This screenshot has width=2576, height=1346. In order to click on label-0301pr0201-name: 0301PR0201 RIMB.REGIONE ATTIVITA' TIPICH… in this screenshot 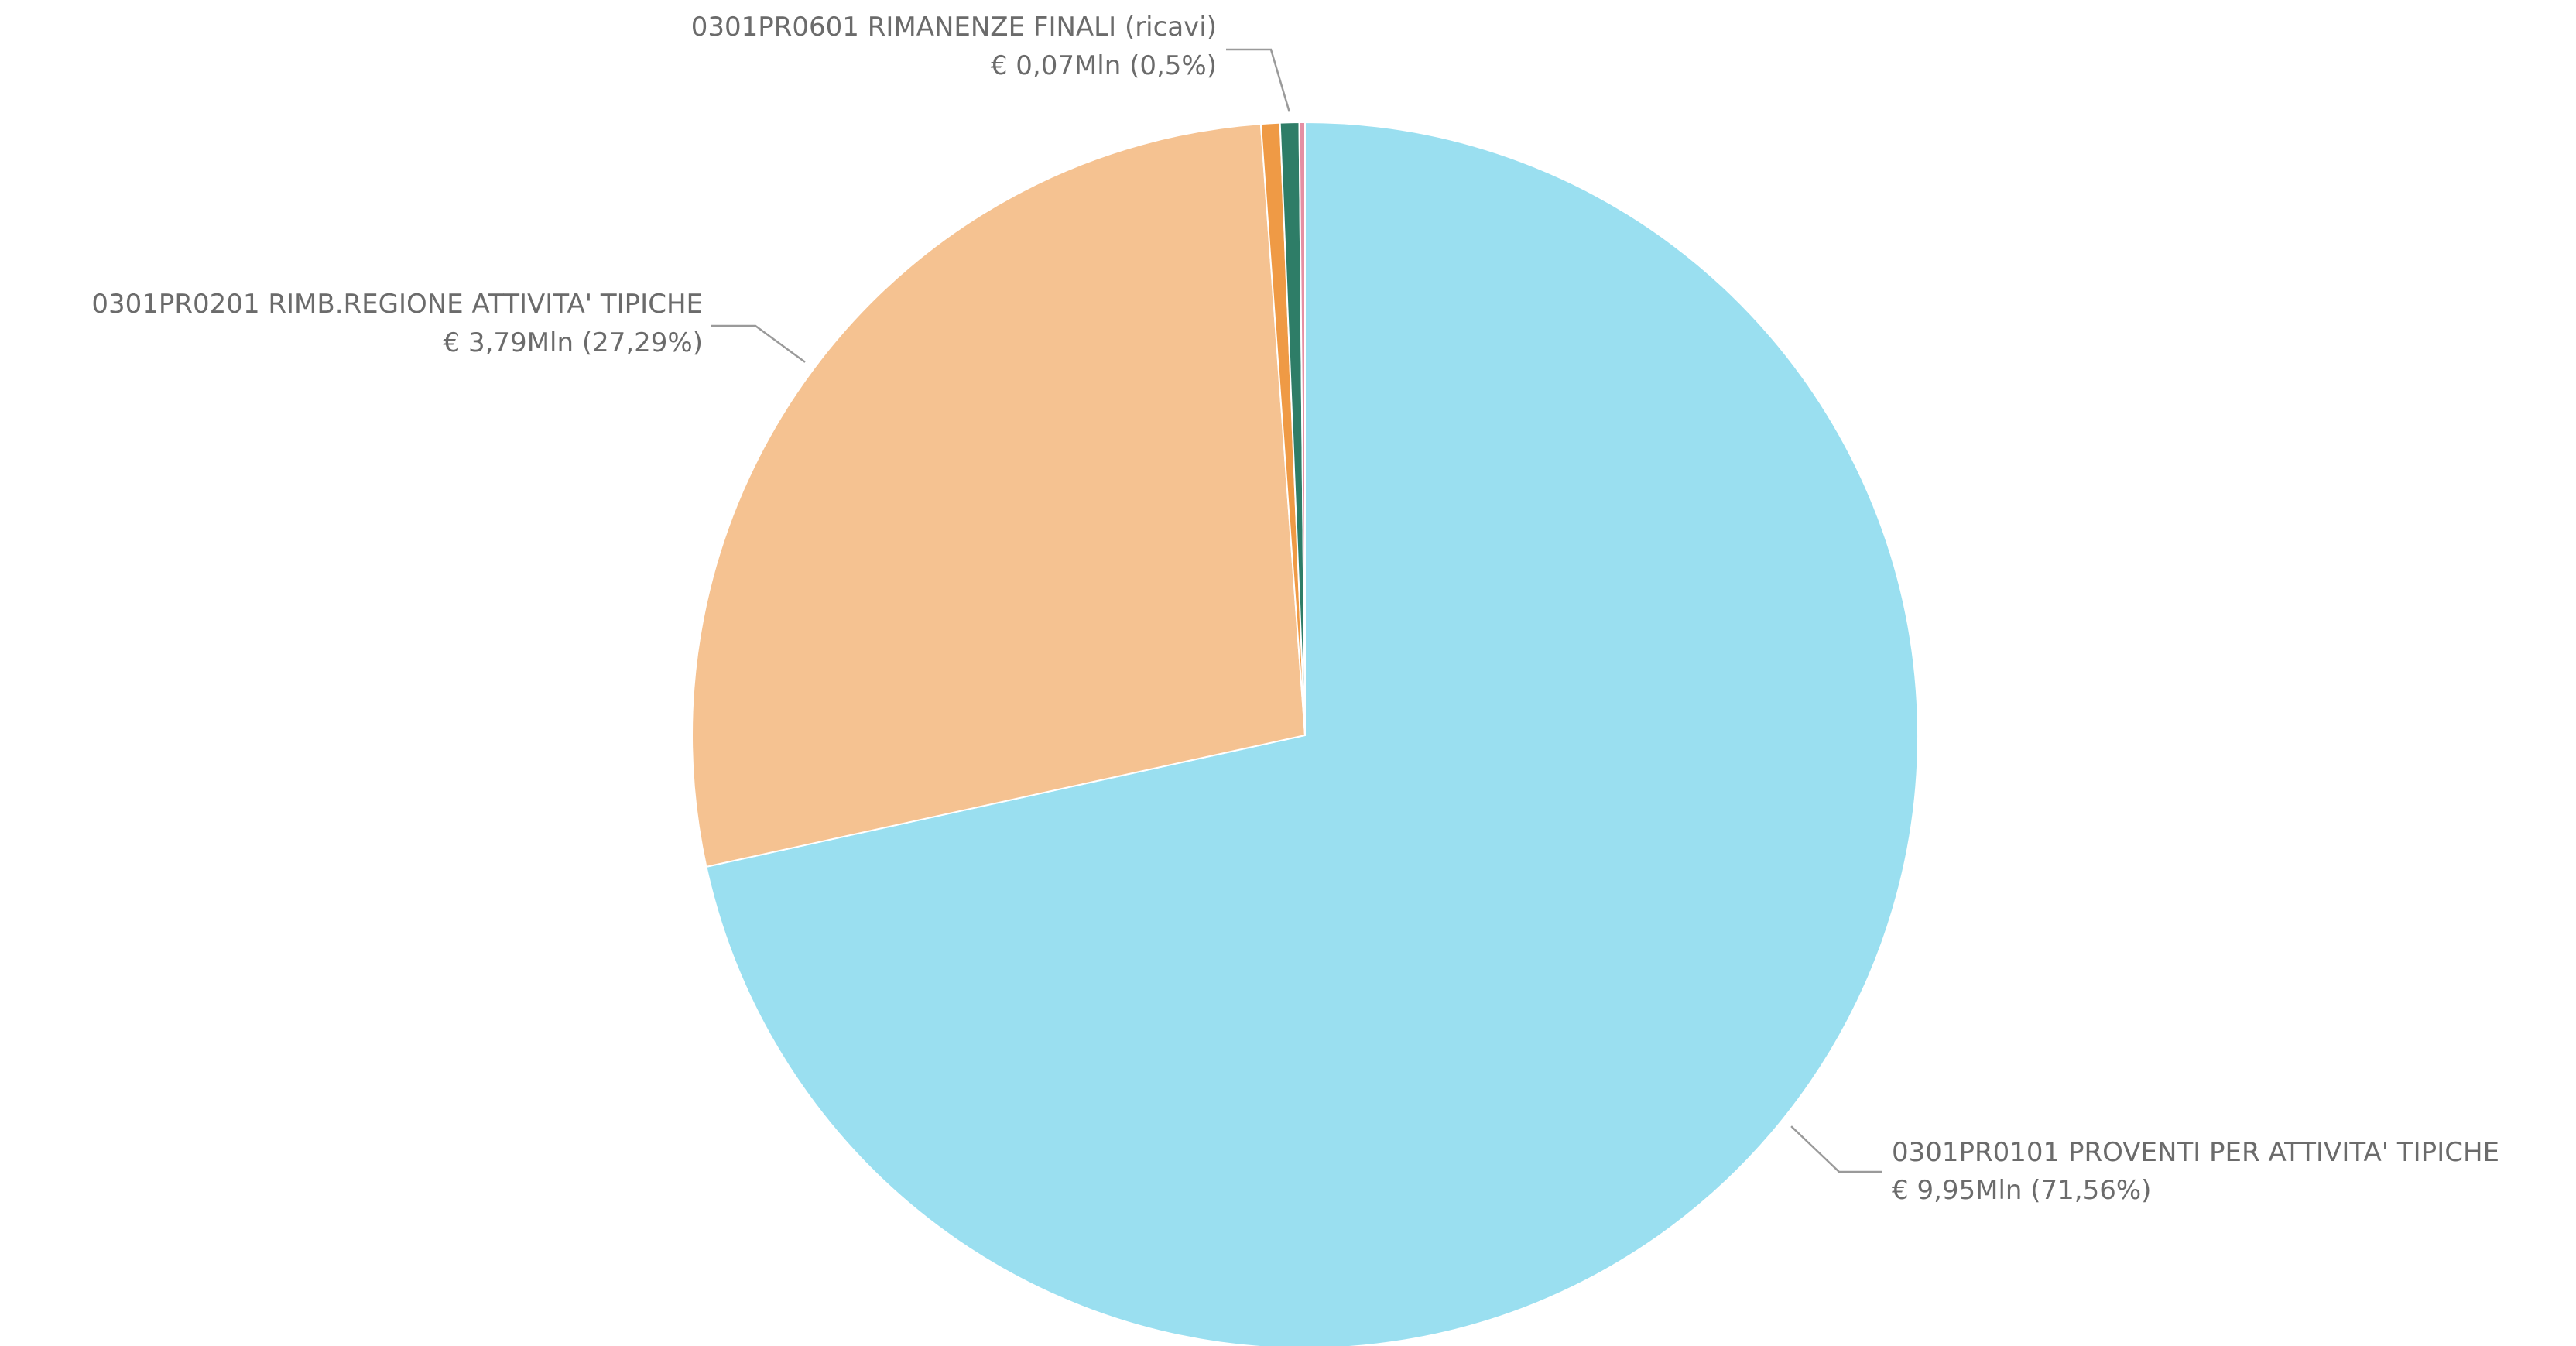, I will do `click(397, 305)`.